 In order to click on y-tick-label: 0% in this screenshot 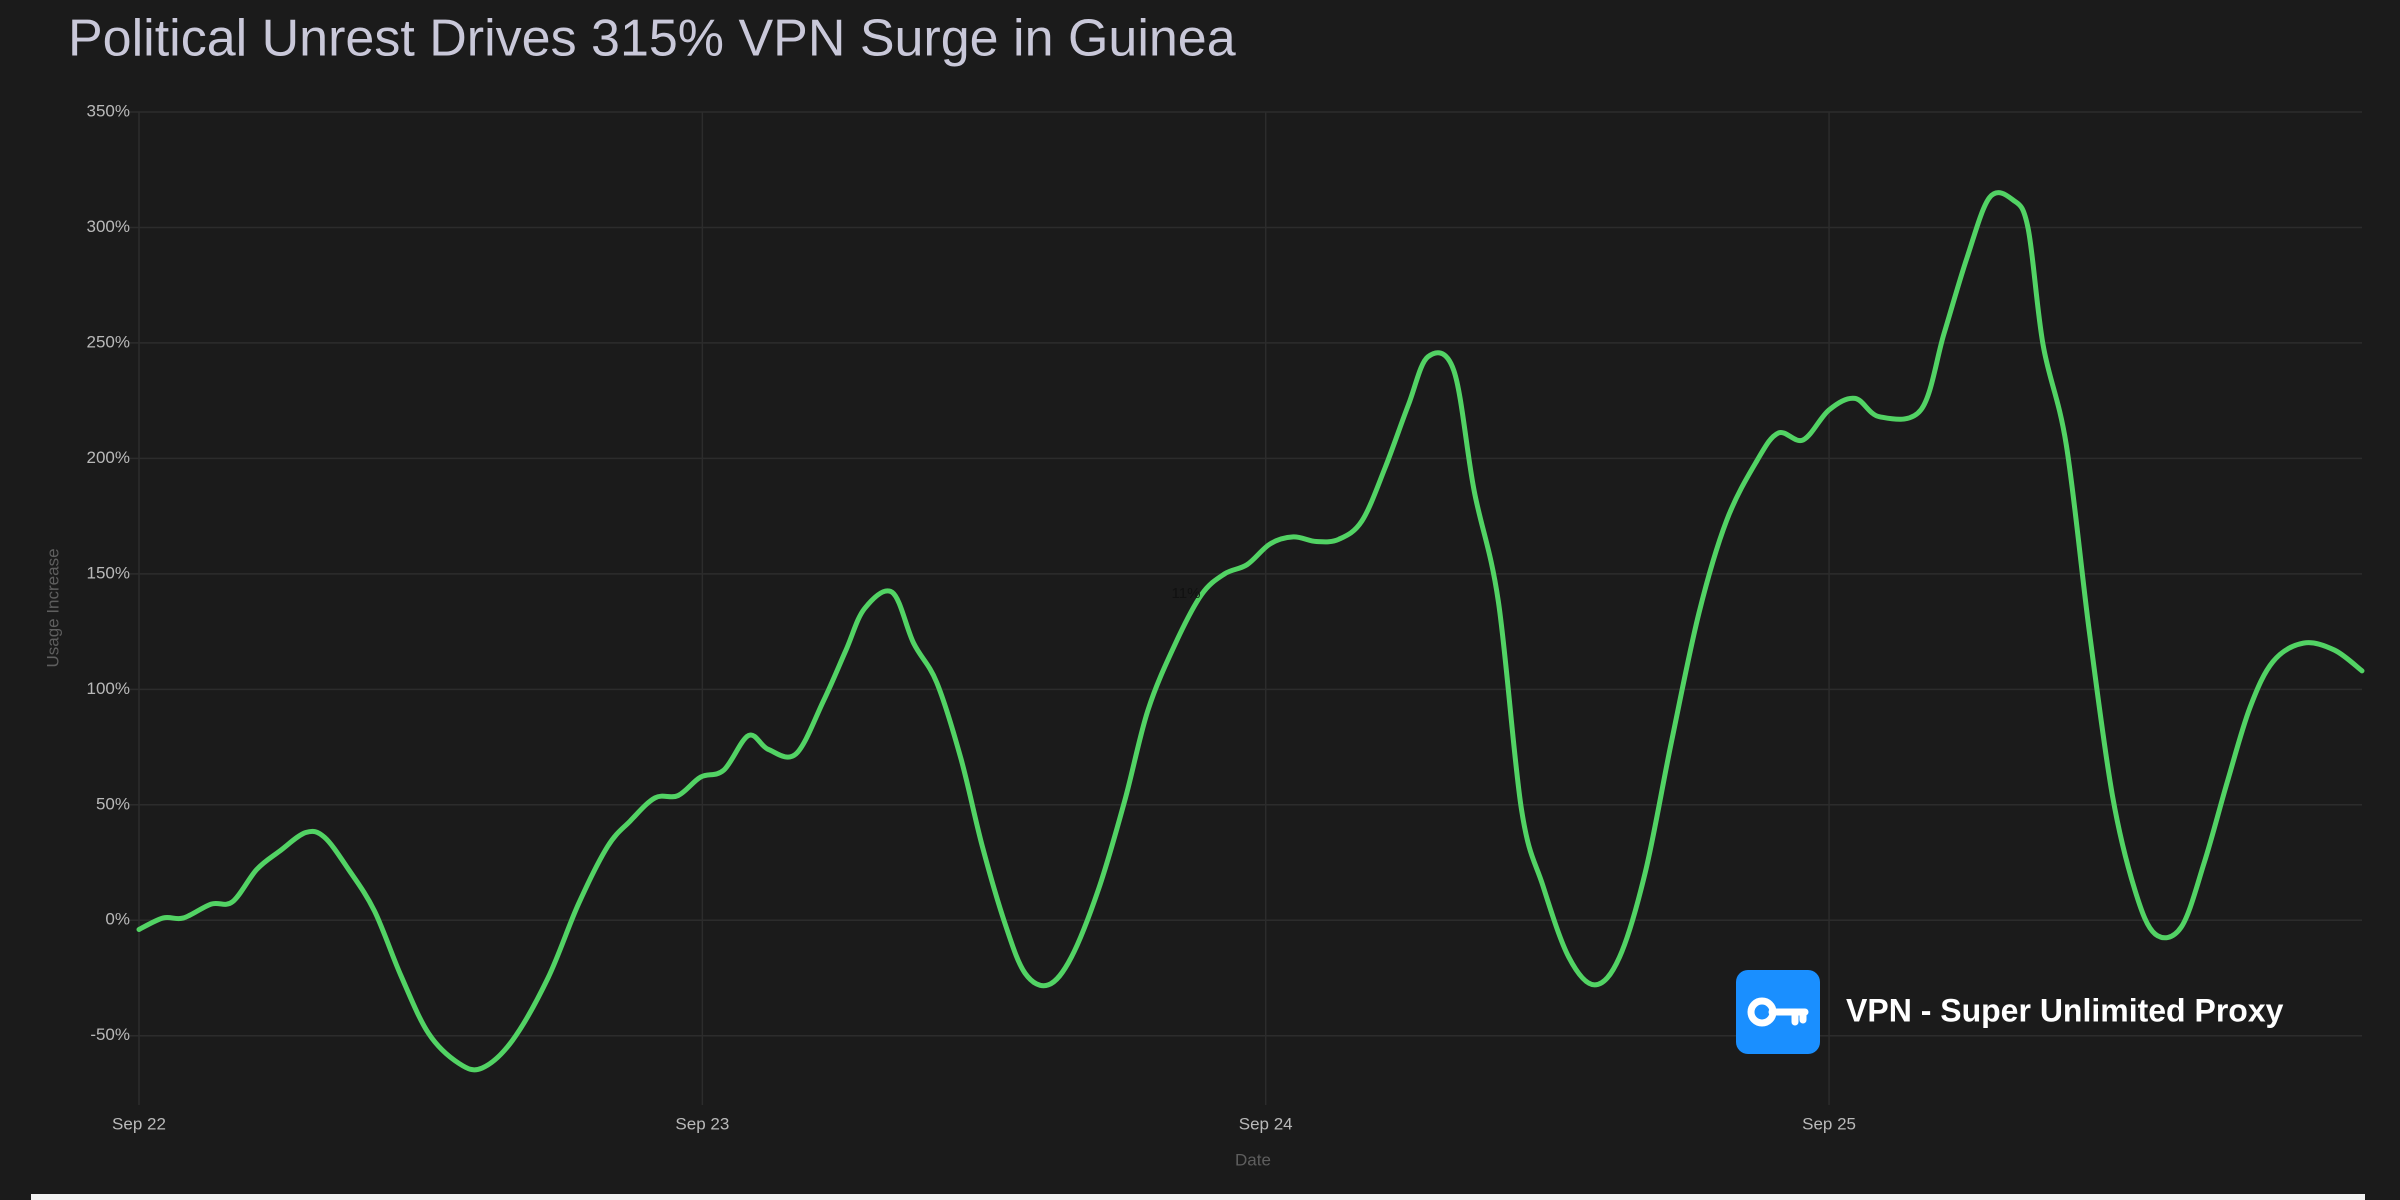, I will do `click(117, 919)`.